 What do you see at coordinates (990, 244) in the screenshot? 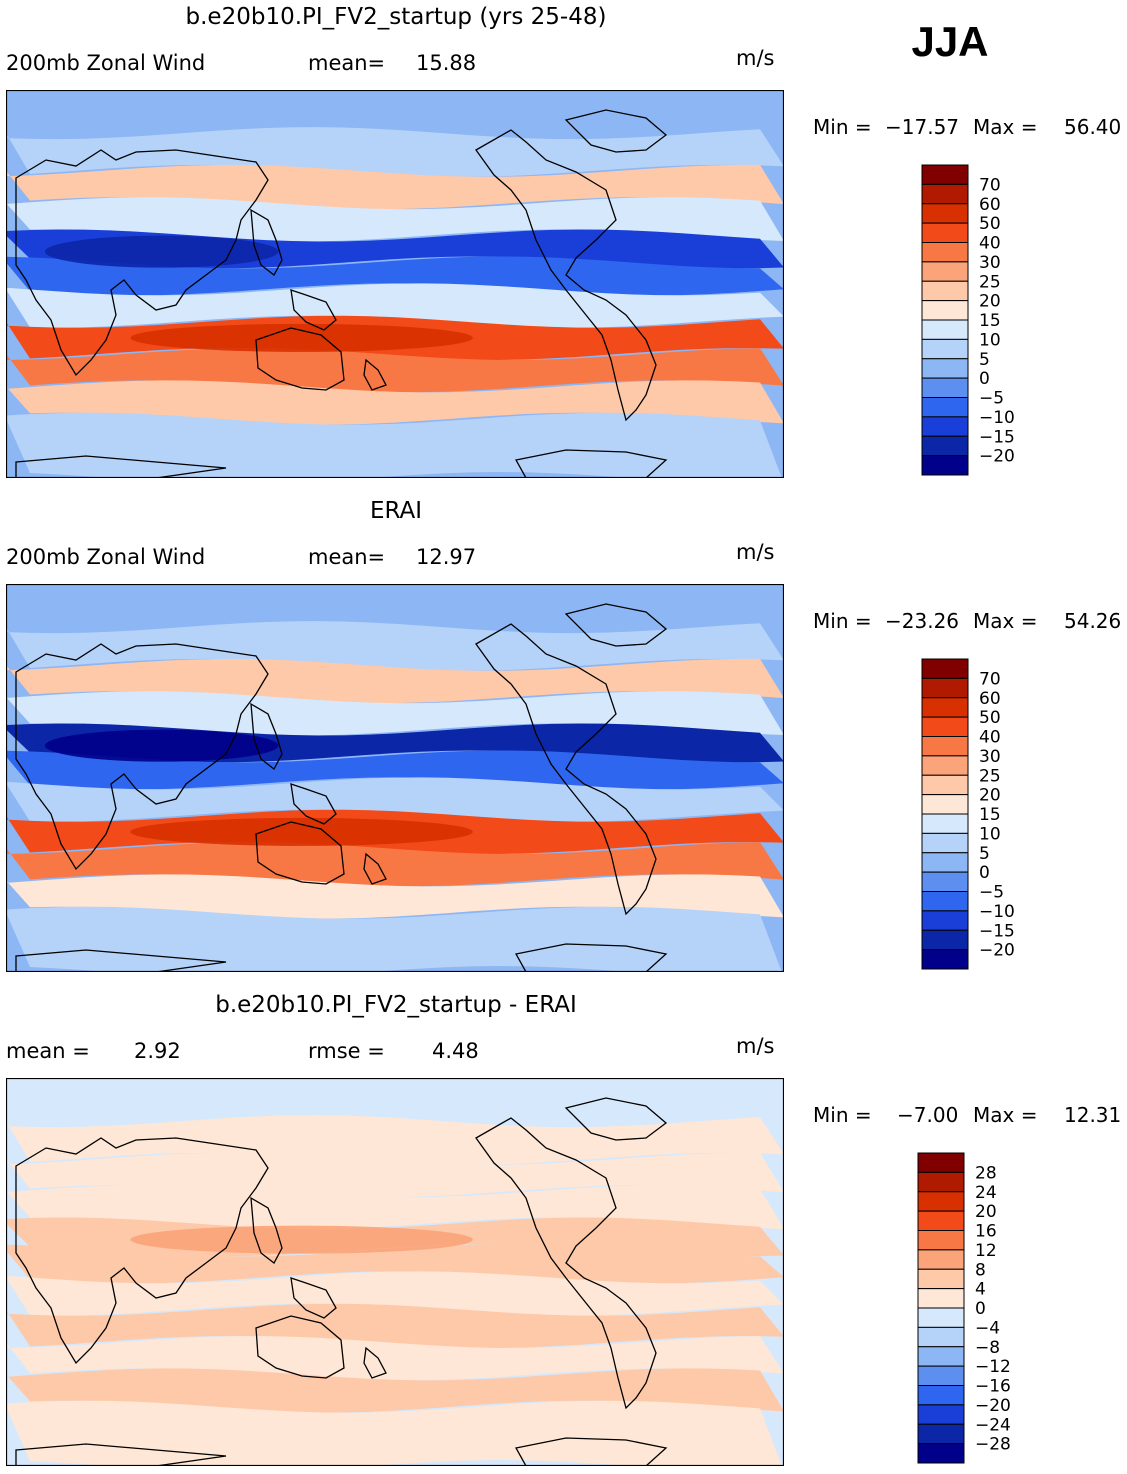
I see `colorbar-tick-label: 40` at bounding box center [990, 244].